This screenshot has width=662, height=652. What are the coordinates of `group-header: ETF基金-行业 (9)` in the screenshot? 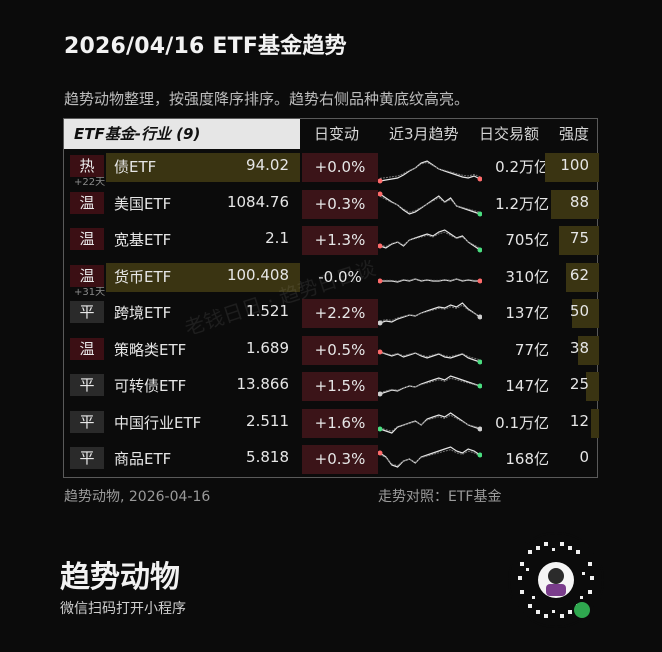 It's located at (182, 134).